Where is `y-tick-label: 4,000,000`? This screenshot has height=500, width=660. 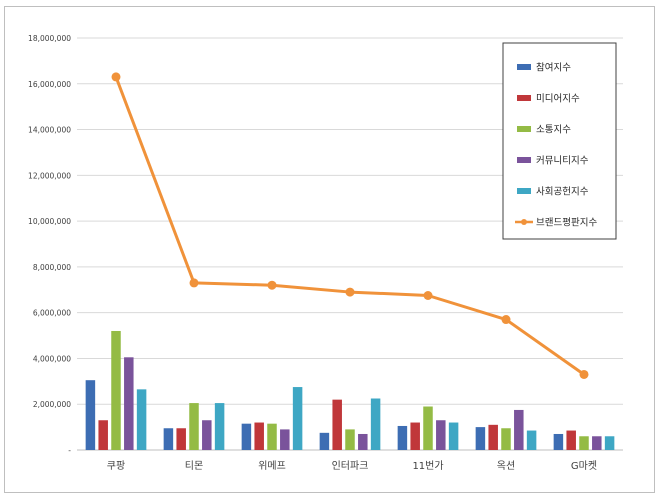 y-tick-label: 4,000,000 is located at coordinates (52, 358).